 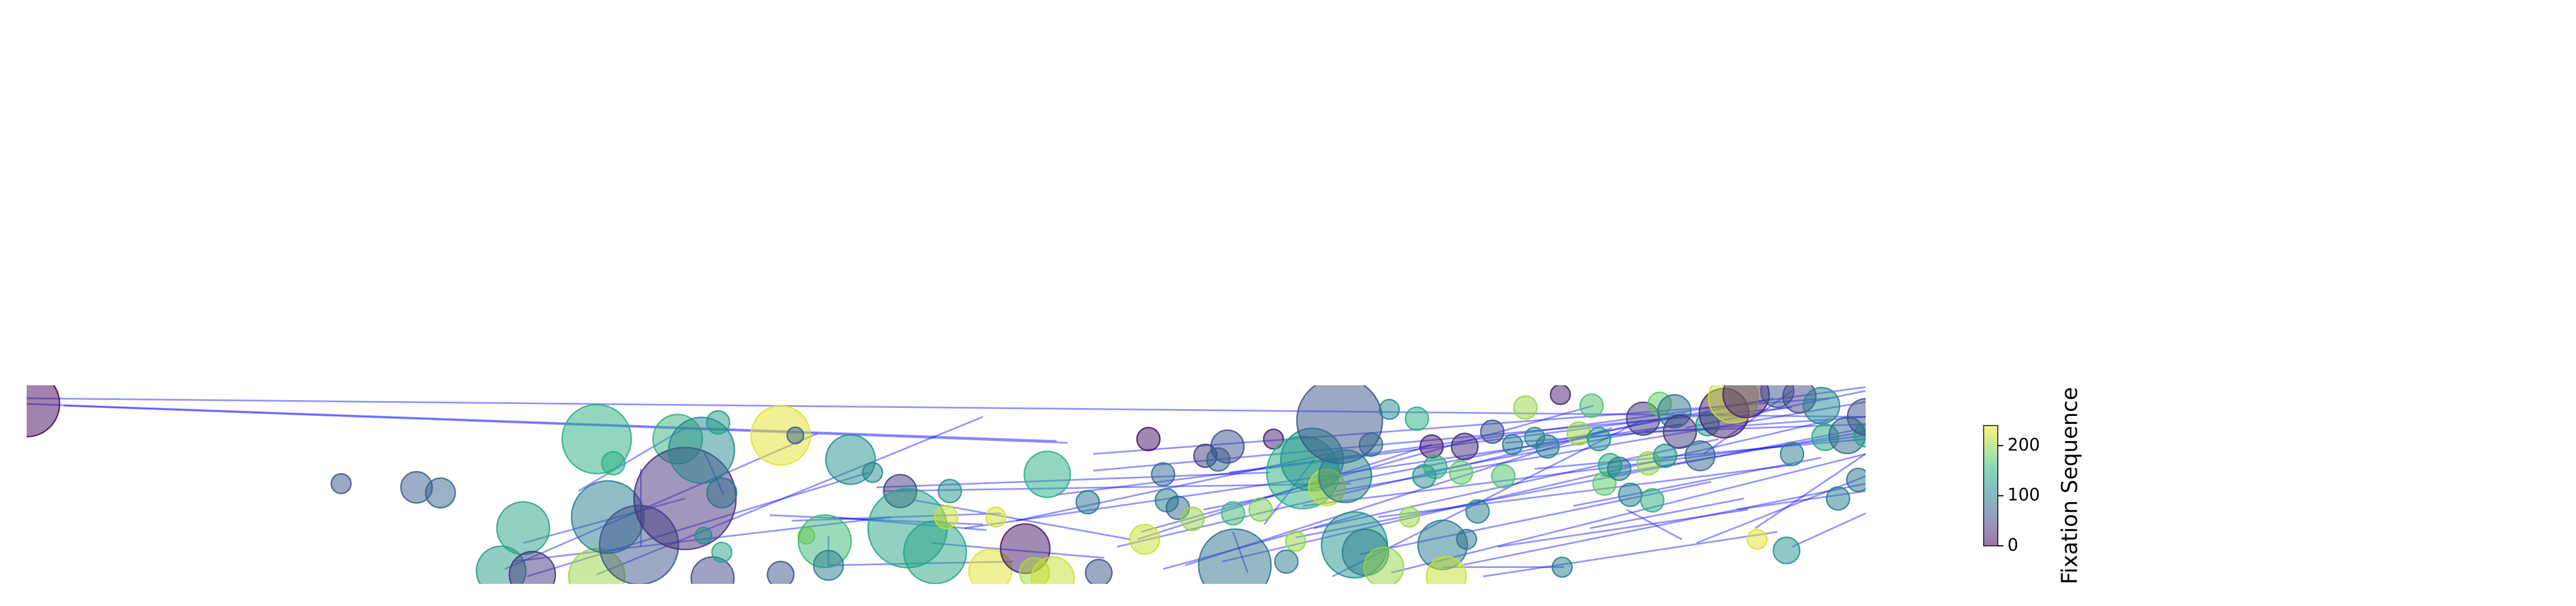 What do you see at coordinates (2023, 445) in the screenshot?
I see `colorbar-tick-label: 200` at bounding box center [2023, 445].